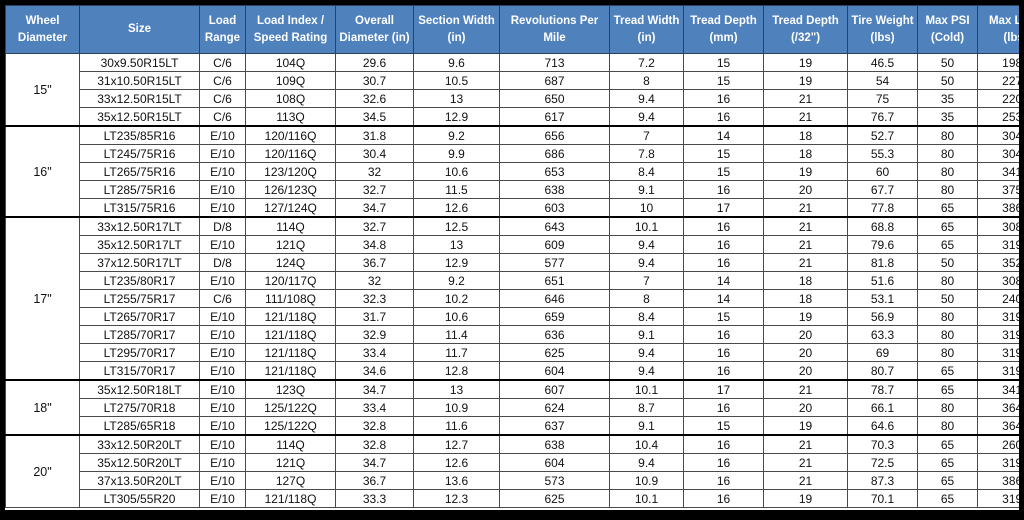  What do you see at coordinates (882, 334) in the screenshot?
I see `table-cell: 63.3` at bounding box center [882, 334].